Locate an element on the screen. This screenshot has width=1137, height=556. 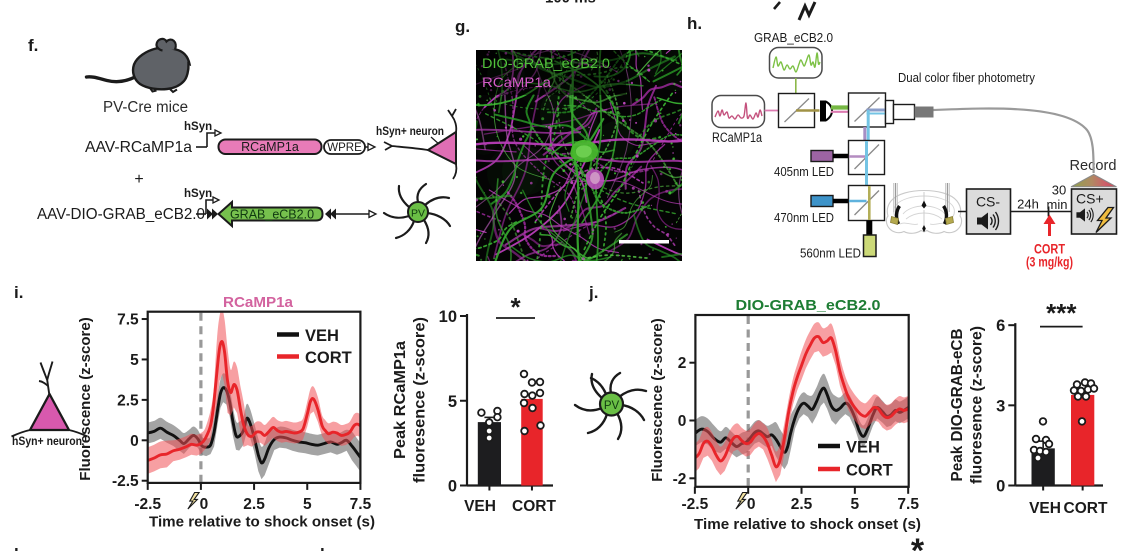
svg-text: CS- is located at coordinates (988, 202).